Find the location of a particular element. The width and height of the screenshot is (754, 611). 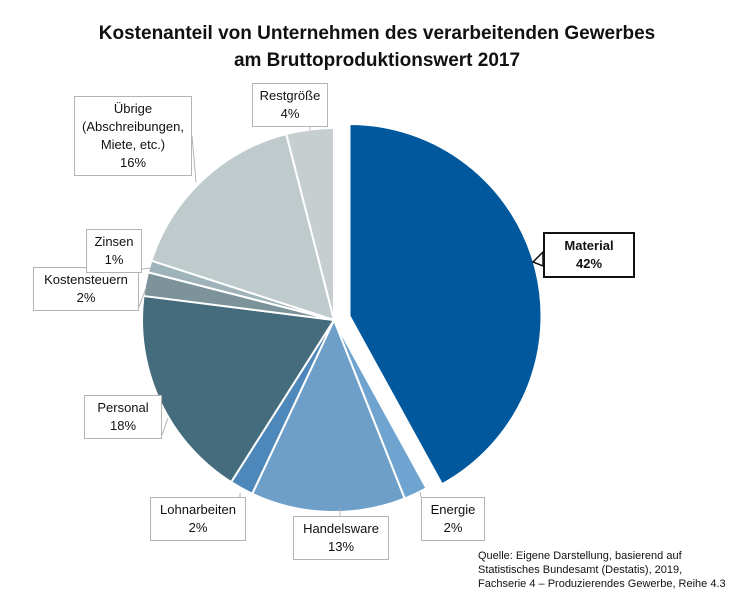

slice-label-value: 13% is located at coordinates (341, 546).